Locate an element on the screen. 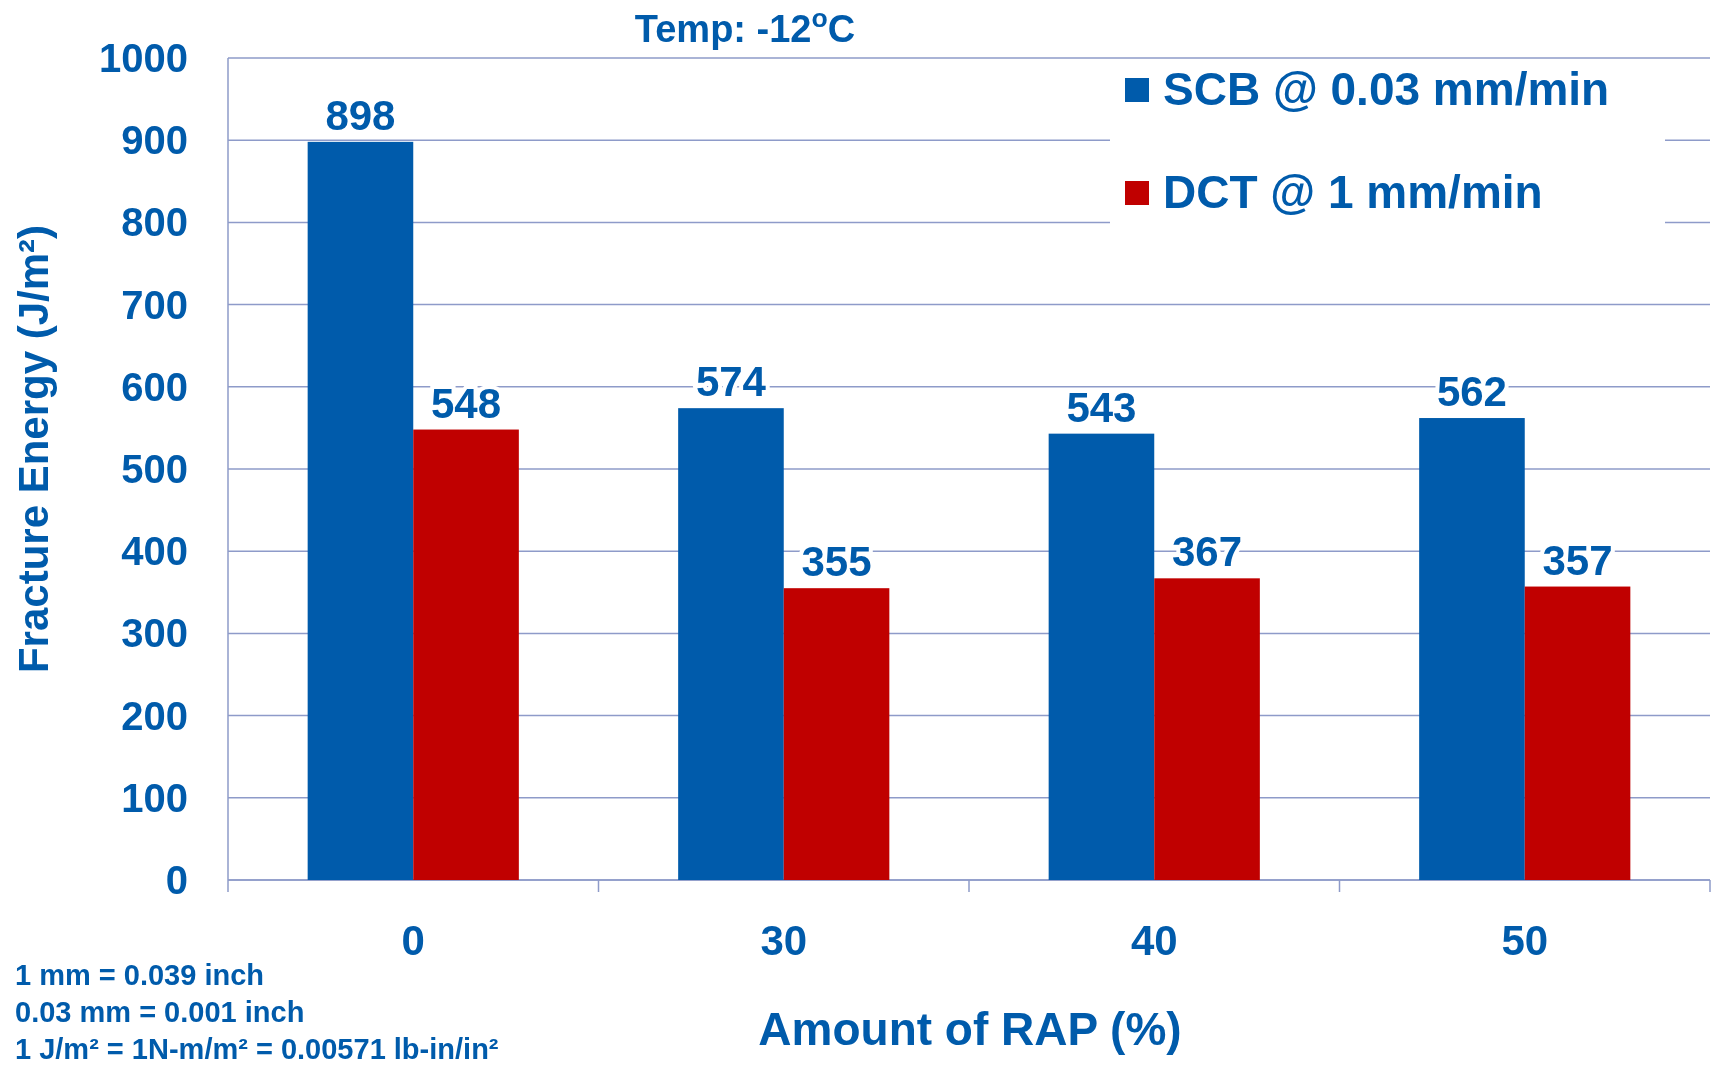 The width and height of the screenshot is (1713, 1070). legend-label: SCB @ 0.03 mm/min is located at coordinates (1386, 89).